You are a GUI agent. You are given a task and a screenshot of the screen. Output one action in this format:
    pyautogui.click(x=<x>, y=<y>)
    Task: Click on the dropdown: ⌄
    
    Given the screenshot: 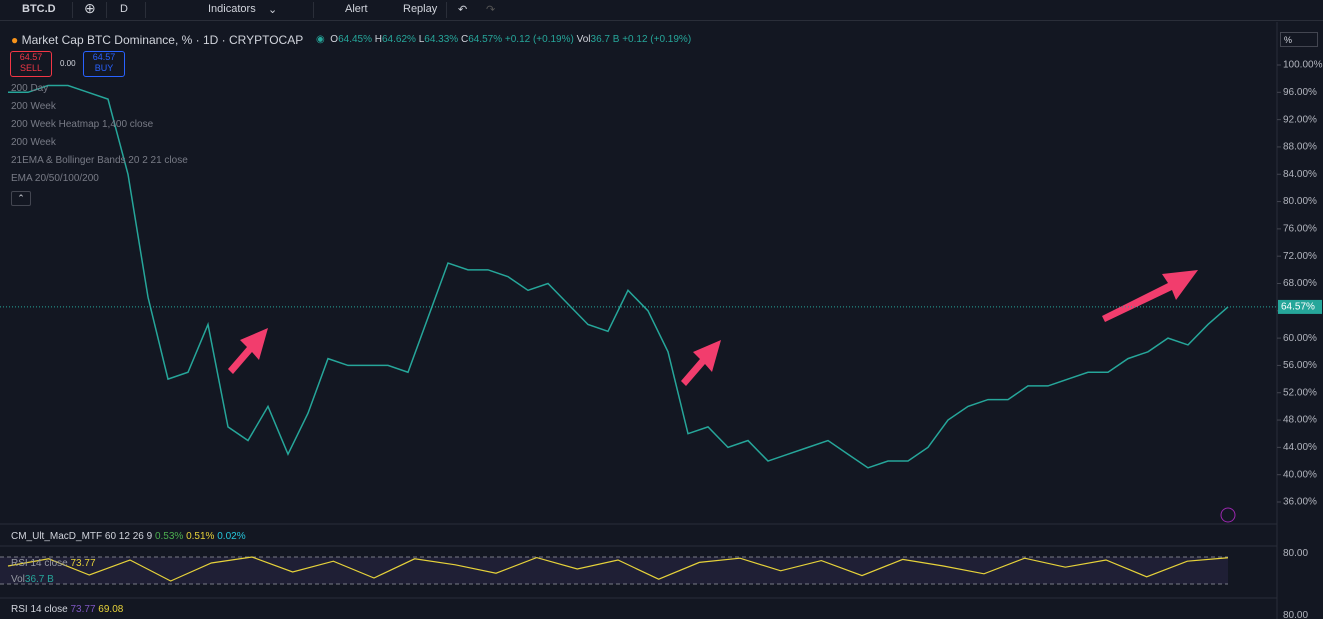 What is the action you would take?
    pyautogui.click(x=273, y=10)
    